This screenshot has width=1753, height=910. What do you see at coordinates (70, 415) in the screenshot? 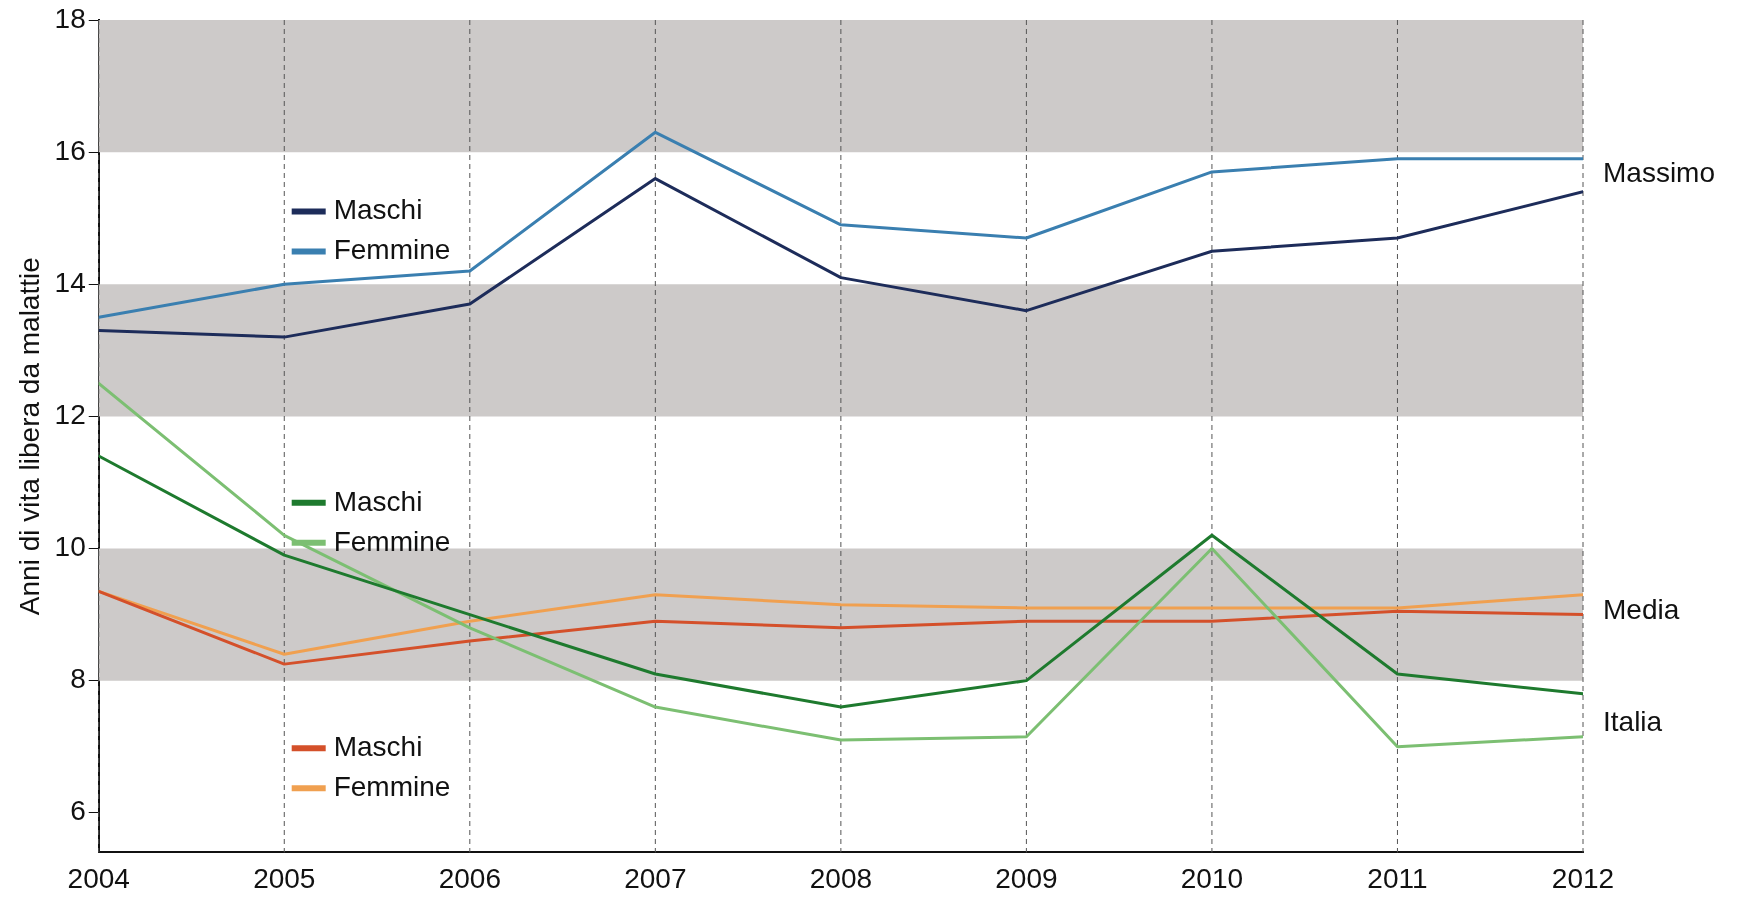
I see `y-tick-label: 12` at bounding box center [70, 415].